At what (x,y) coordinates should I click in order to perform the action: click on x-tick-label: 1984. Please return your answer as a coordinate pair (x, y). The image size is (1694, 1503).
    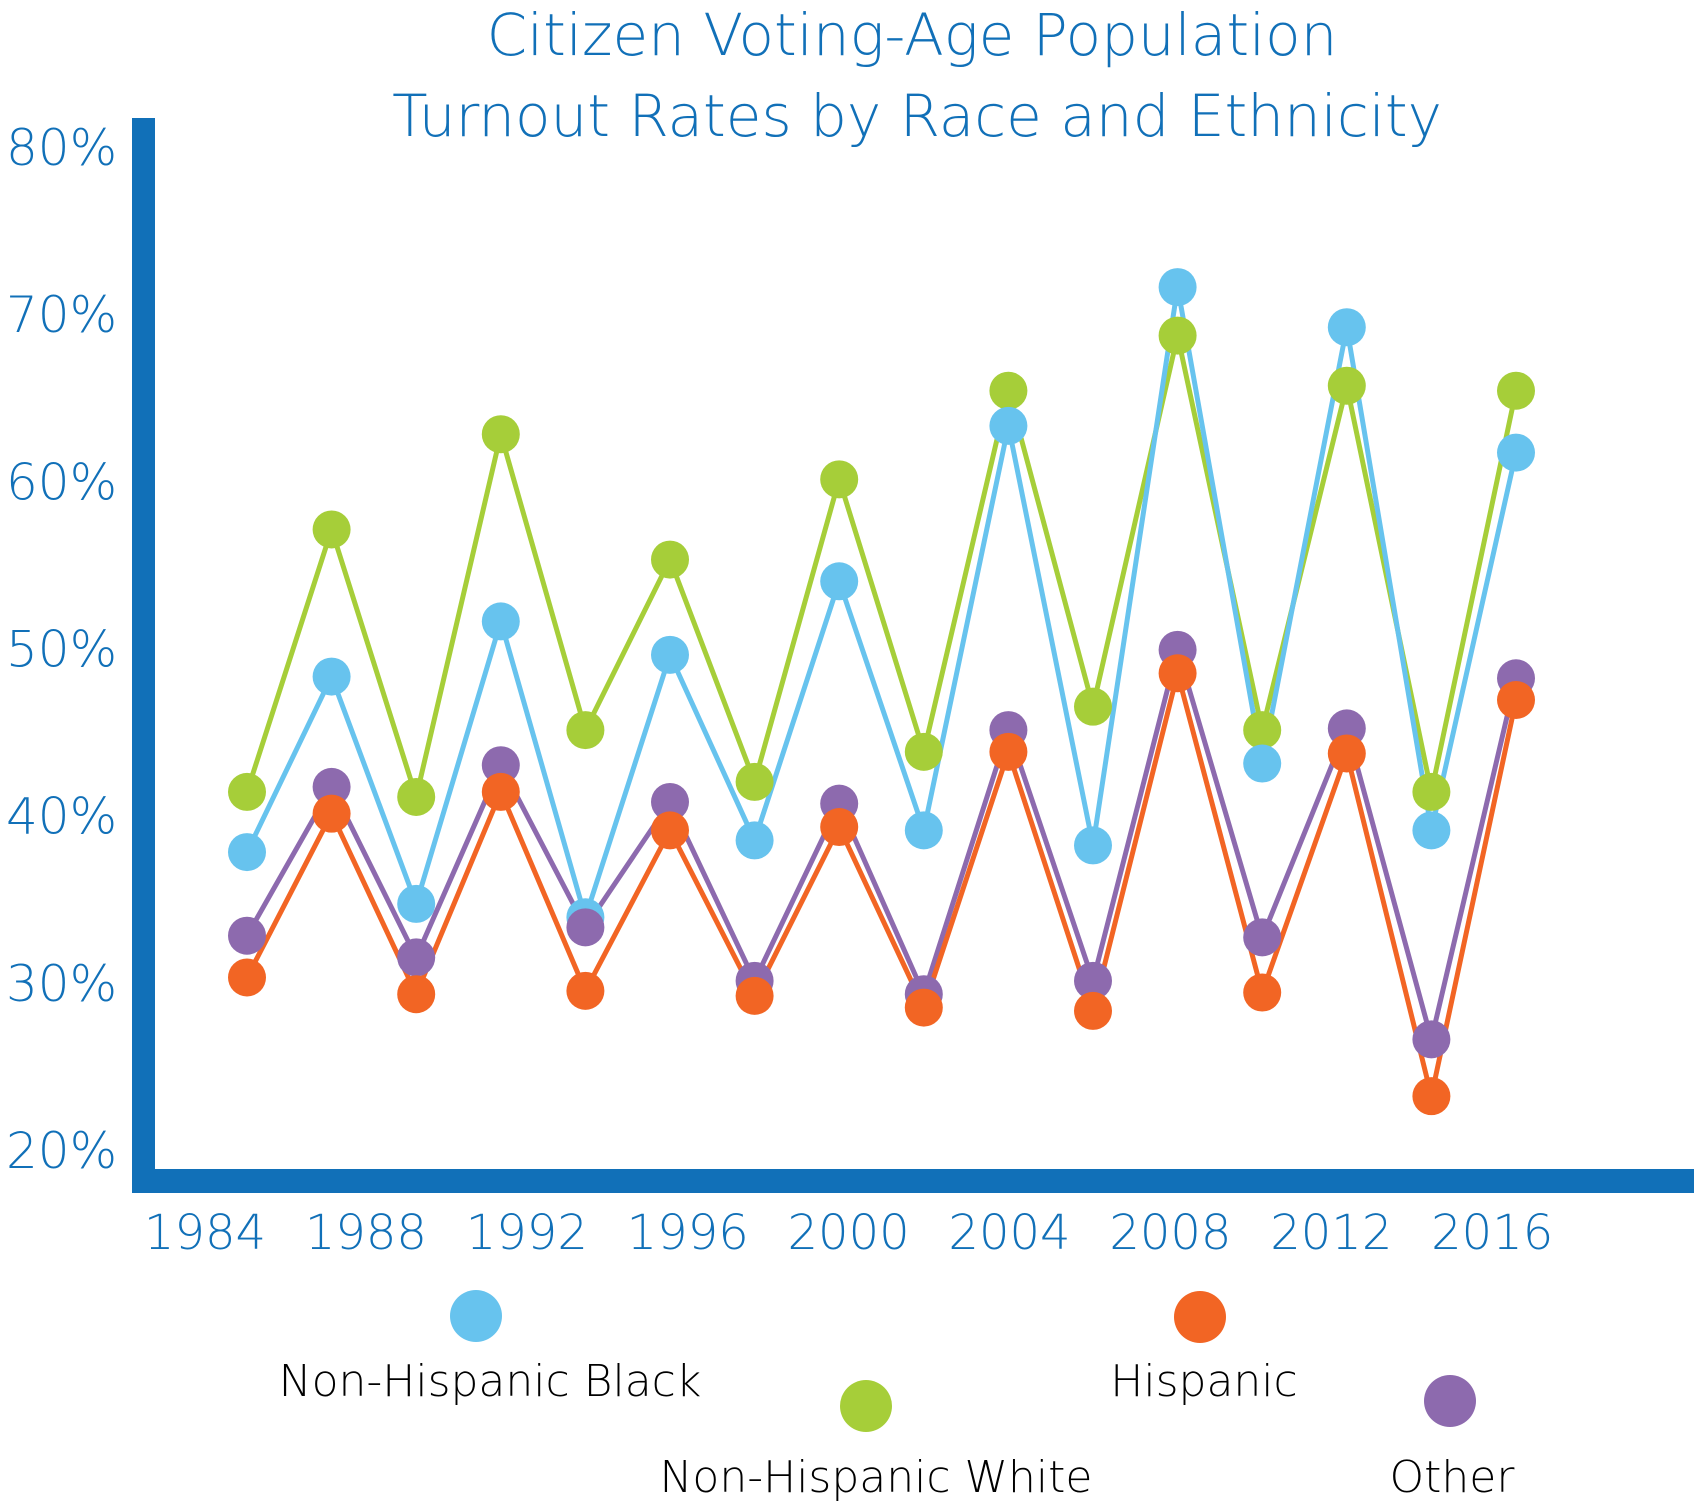
    Looking at the image, I should click on (205, 1233).